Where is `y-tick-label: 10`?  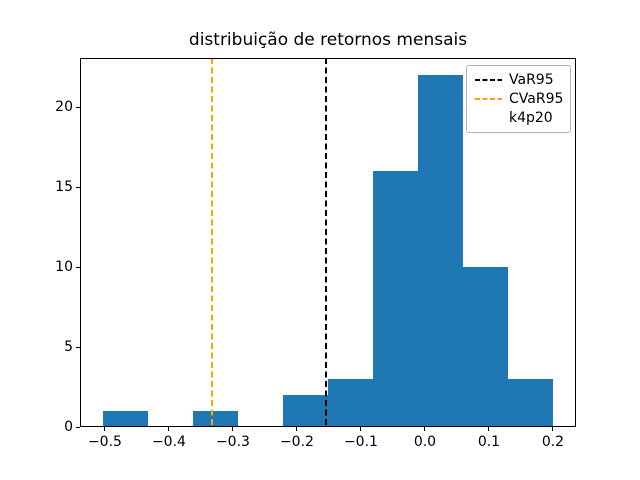 y-tick-label: 10 is located at coordinates (64, 267).